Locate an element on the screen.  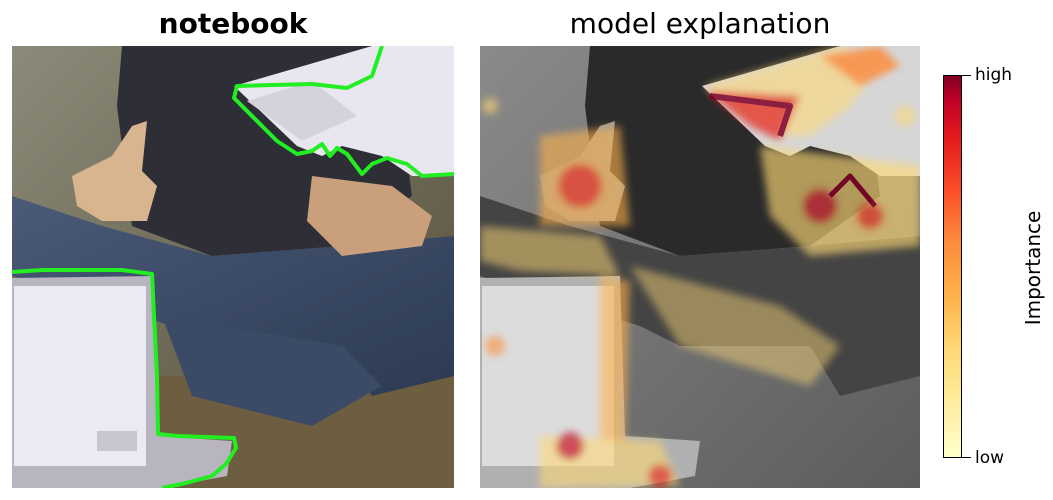
left-panel-title: notebook is located at coordinates (233, 23).